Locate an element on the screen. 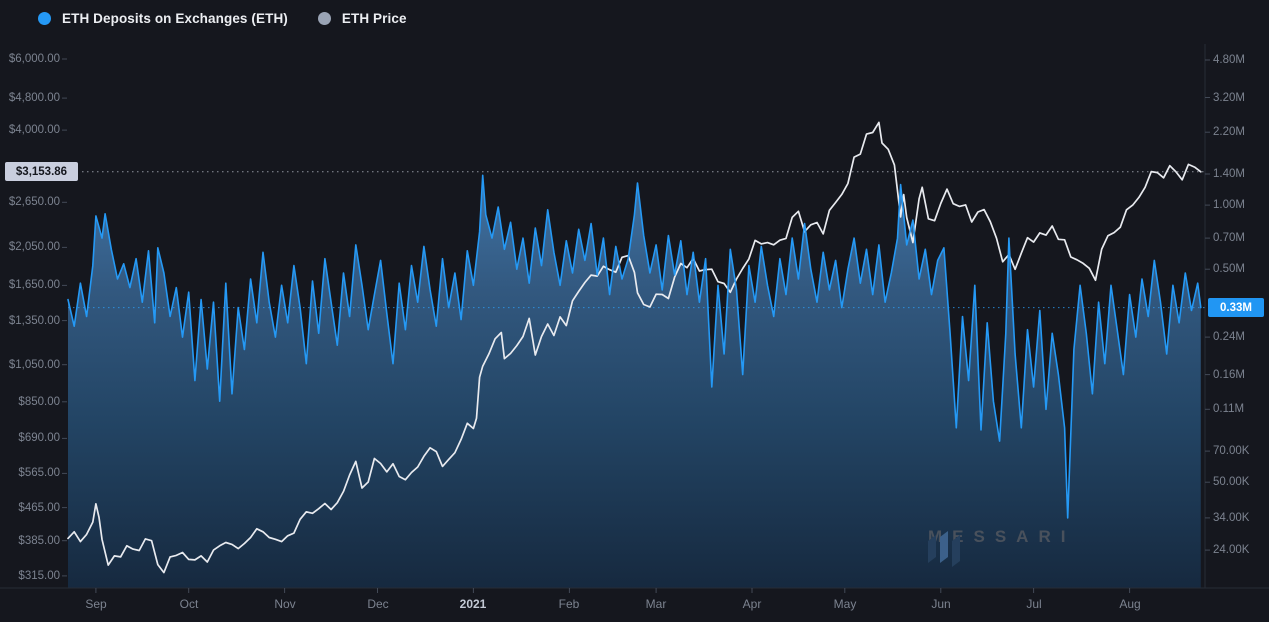 The image size is (1269, 622). left-axis-tick: $850.00 is located at coordinates (39, 402).